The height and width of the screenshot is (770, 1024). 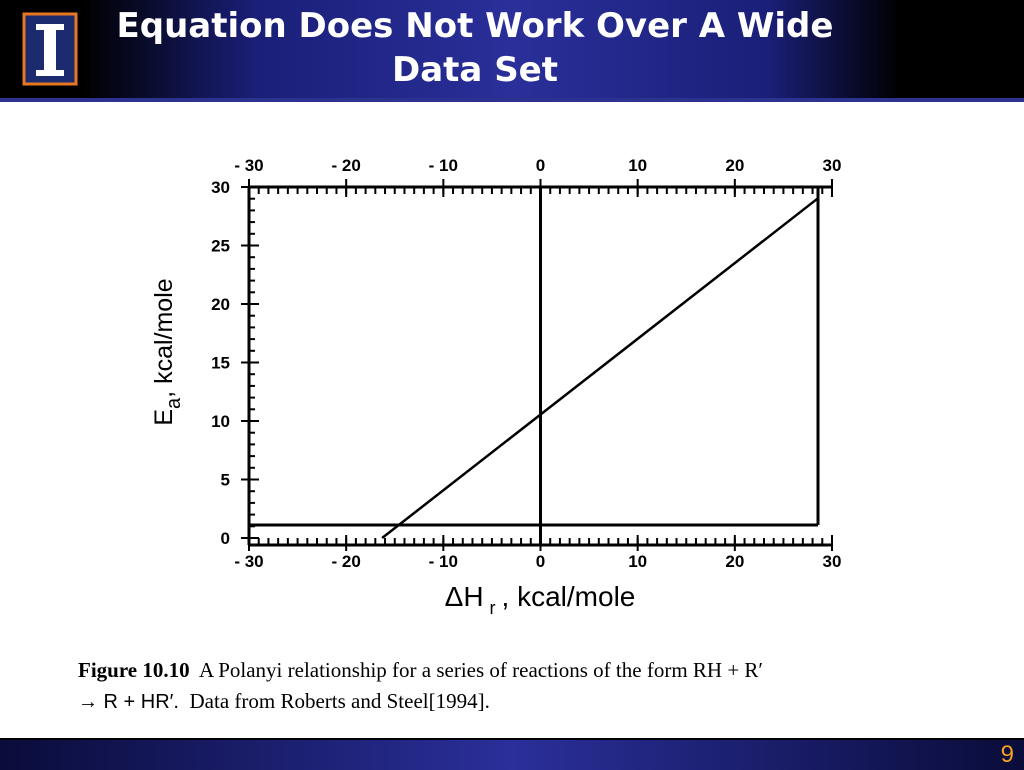 I want to click on caption-text: Data from Roberts and Steel[1994]., so click(x=339, y=701).